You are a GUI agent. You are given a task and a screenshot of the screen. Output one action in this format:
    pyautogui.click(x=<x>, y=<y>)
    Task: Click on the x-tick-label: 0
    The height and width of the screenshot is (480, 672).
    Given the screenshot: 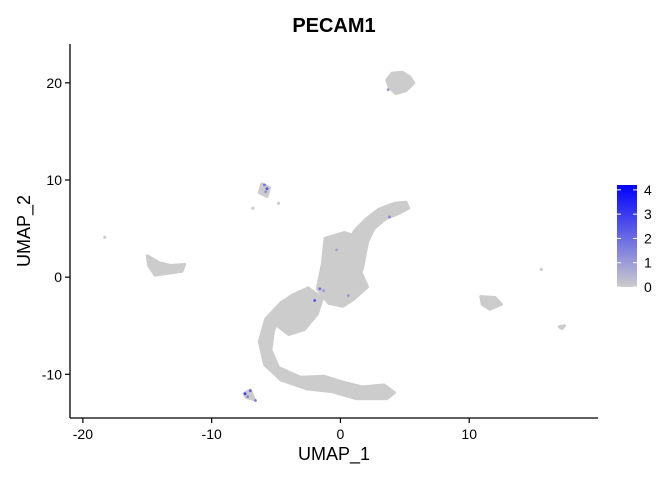 What is the action you would take?
    pyautogui.click(x=341, y=434)
    